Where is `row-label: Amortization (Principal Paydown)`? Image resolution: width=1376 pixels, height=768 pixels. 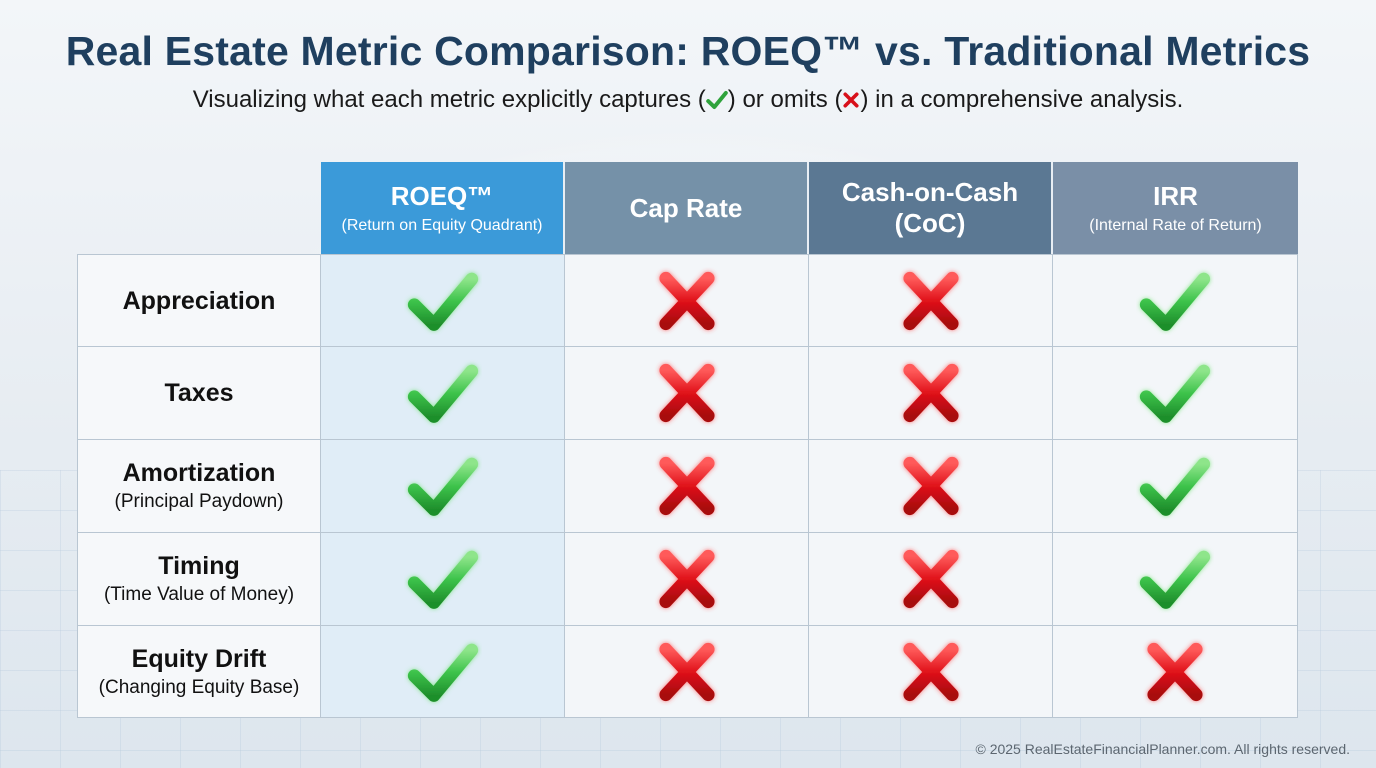 row-label: Amortization (Principal Paydown) is located at coordinates (199, 486).